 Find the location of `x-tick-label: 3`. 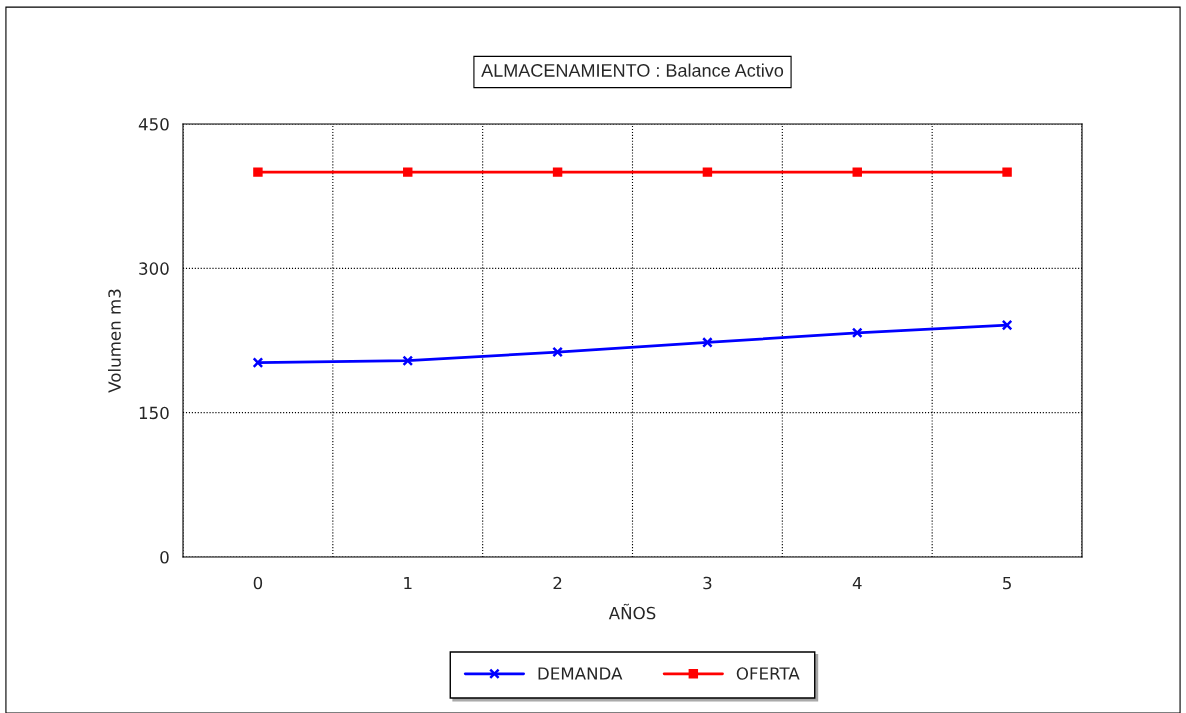

x-tick-label: 3 is located at coordinates (707, 583).